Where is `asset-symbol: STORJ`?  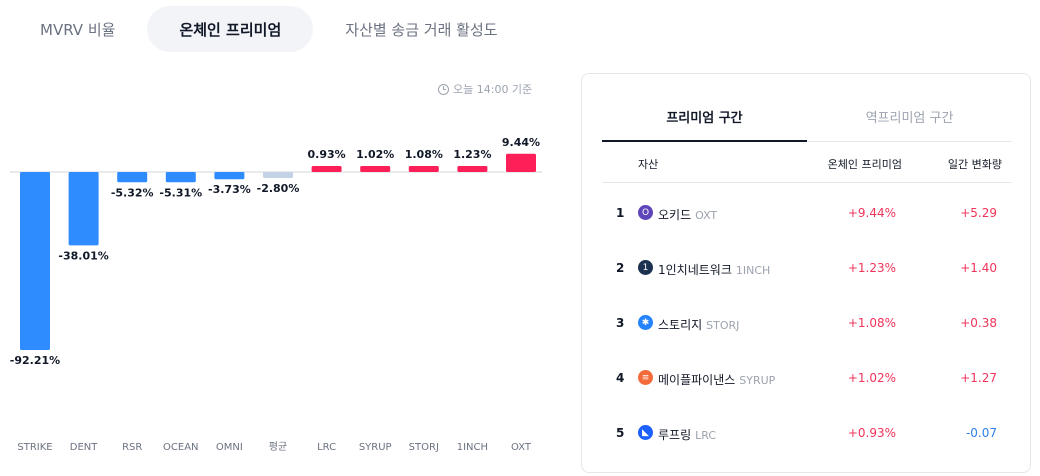
asset-symbol: STORJ is located at coordinates (723, 325).